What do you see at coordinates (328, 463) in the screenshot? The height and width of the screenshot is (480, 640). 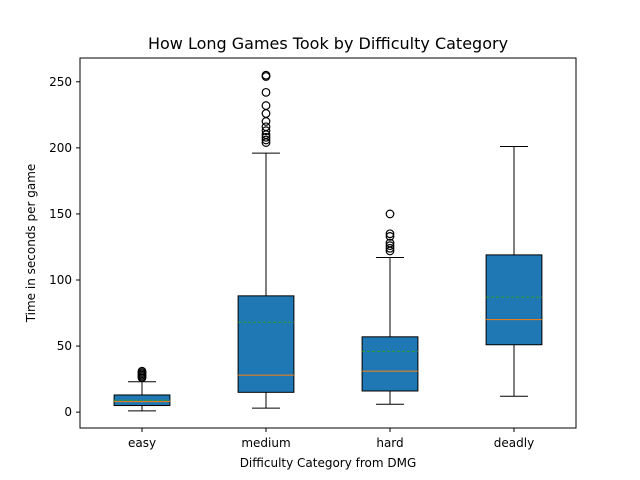 I see `x-axis-label: Difficulty Category from DMG` at bounding box center [328, 463].